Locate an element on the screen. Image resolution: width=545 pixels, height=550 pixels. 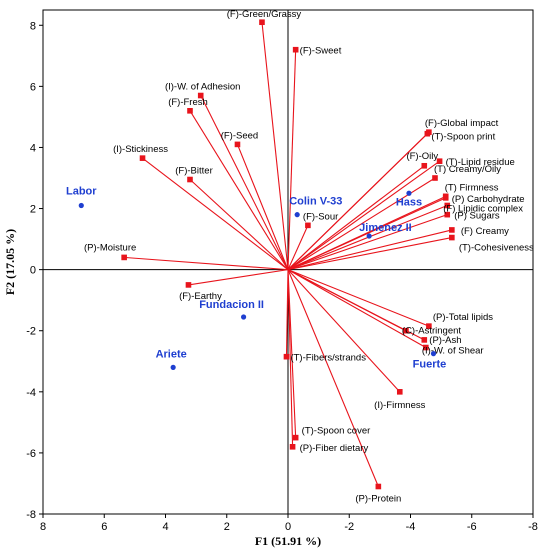
y-tick-label: 2 is located at coordinates (33, 210).